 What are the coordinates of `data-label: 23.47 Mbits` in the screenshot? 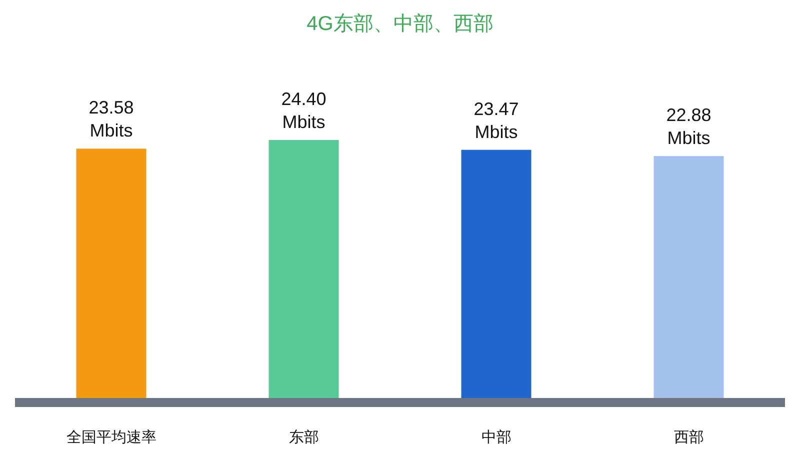 It's located at (496, 120).